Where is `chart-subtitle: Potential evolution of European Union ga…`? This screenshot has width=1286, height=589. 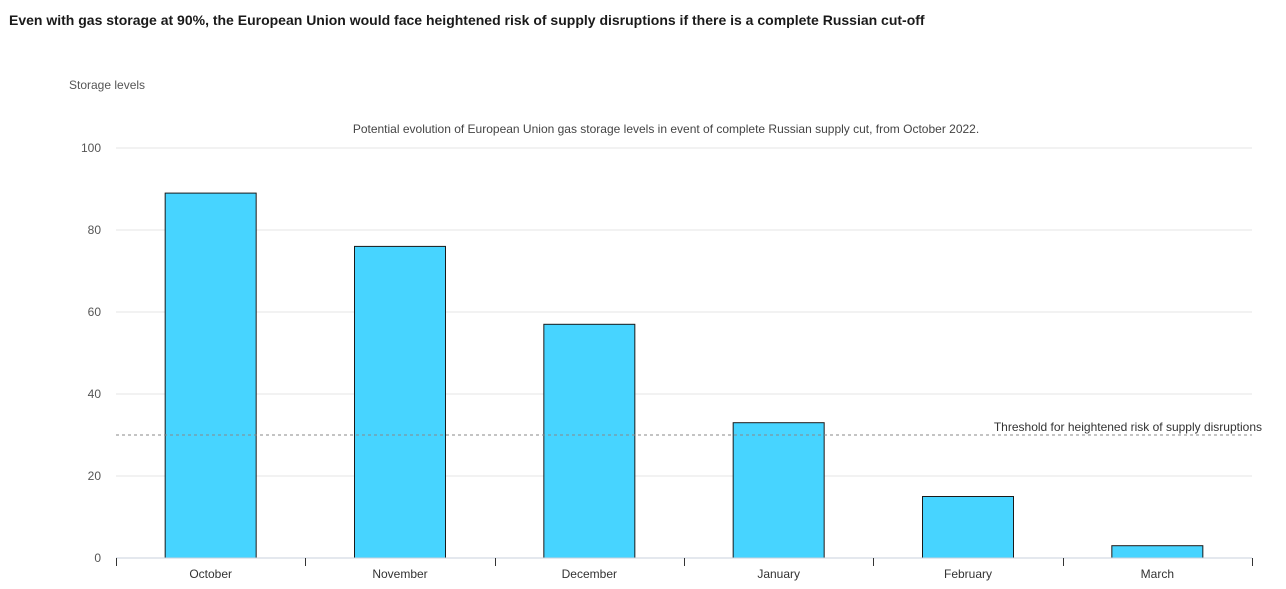 chart-subtitle: Potential evolution of European Union ga… is located at coordinates (666, 129).